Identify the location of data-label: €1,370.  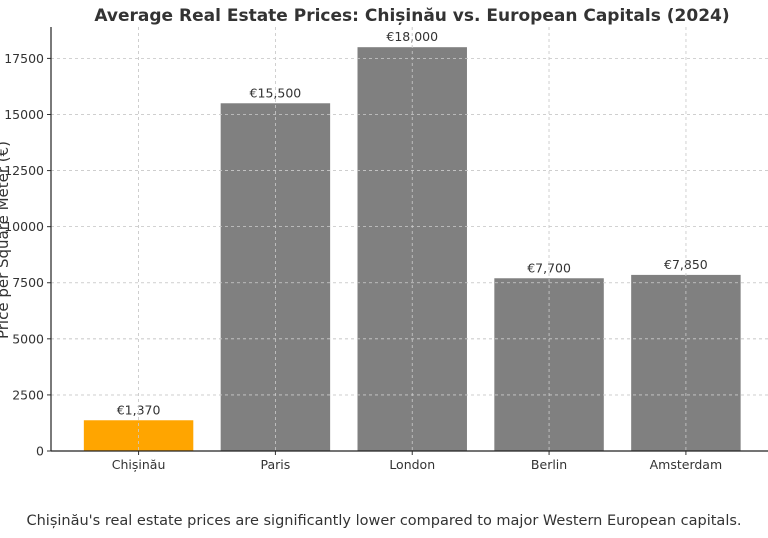
(139, 409).